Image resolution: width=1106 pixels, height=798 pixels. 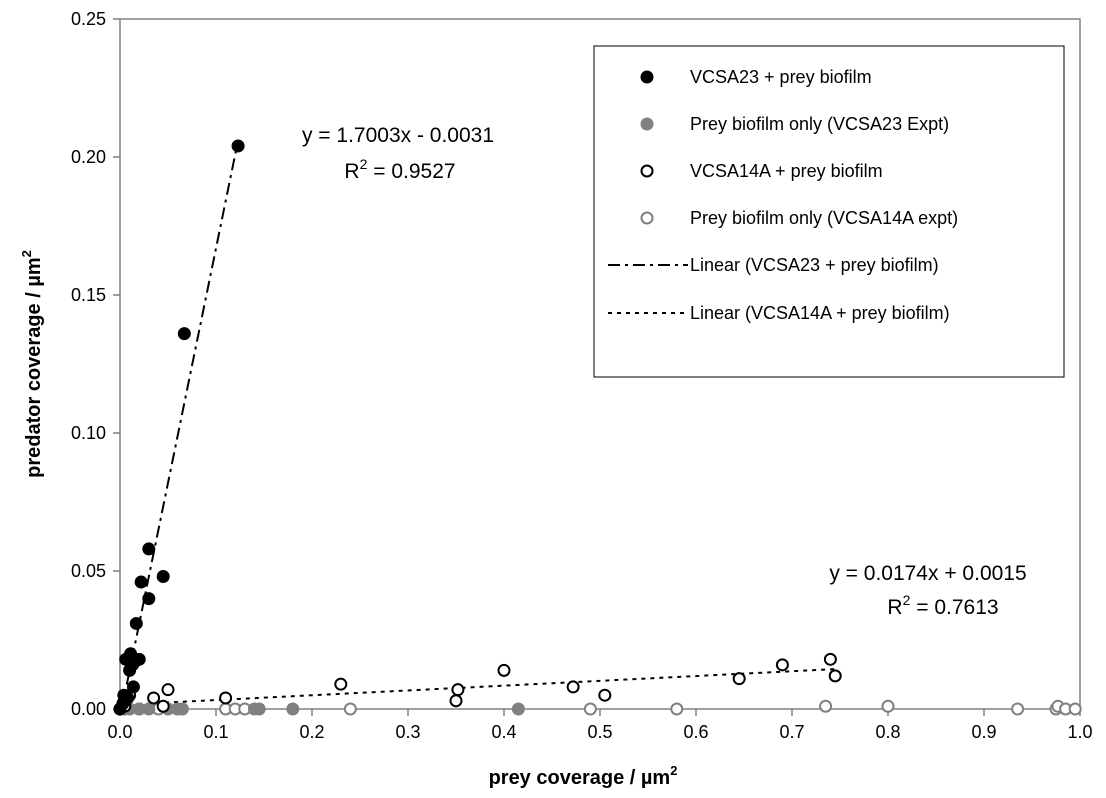 I want to click on legend-label-linear-vcsa14a: Linear (VCSA14A + prey biofilm), so click(x=820, y=313).